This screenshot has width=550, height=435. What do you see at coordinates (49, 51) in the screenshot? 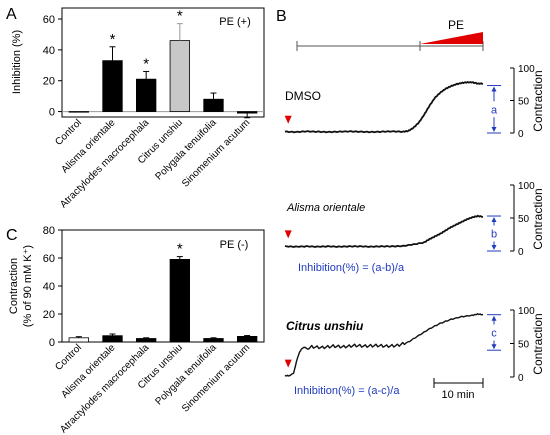
I see `panel-a-y-tick-label: 40` at bounding box center [49, 51].